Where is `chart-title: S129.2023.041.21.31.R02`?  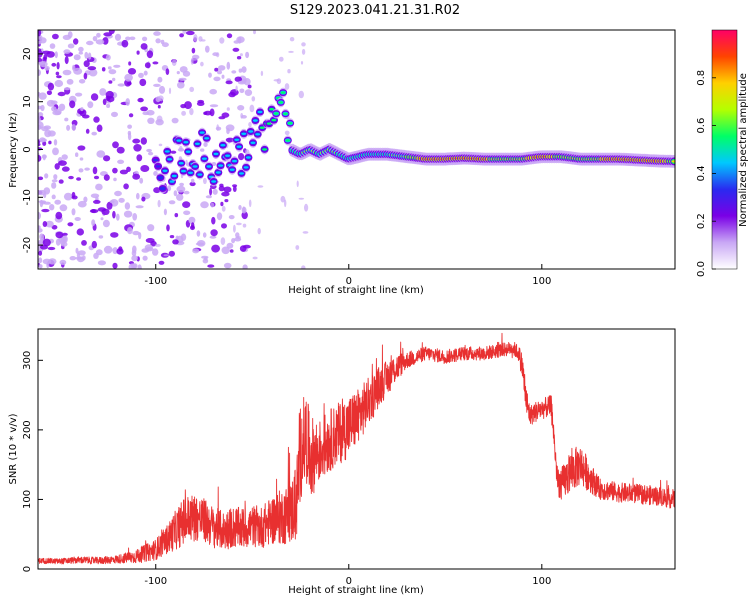
chart-title: S129.2023.041.21.31.R02 is located at coordinates (375, 10).